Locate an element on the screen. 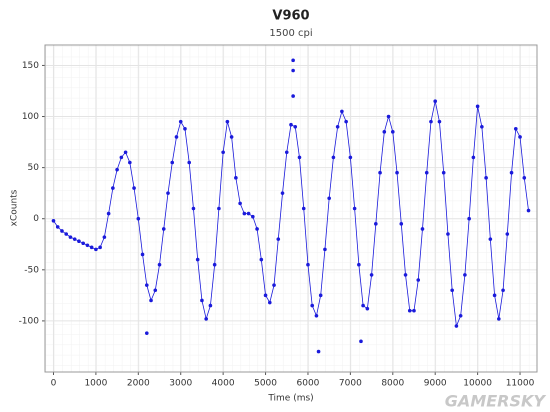 The width and height of the screenshot is (550, 412). y-axis-label: xCounts is located at coordinates (15, 207).